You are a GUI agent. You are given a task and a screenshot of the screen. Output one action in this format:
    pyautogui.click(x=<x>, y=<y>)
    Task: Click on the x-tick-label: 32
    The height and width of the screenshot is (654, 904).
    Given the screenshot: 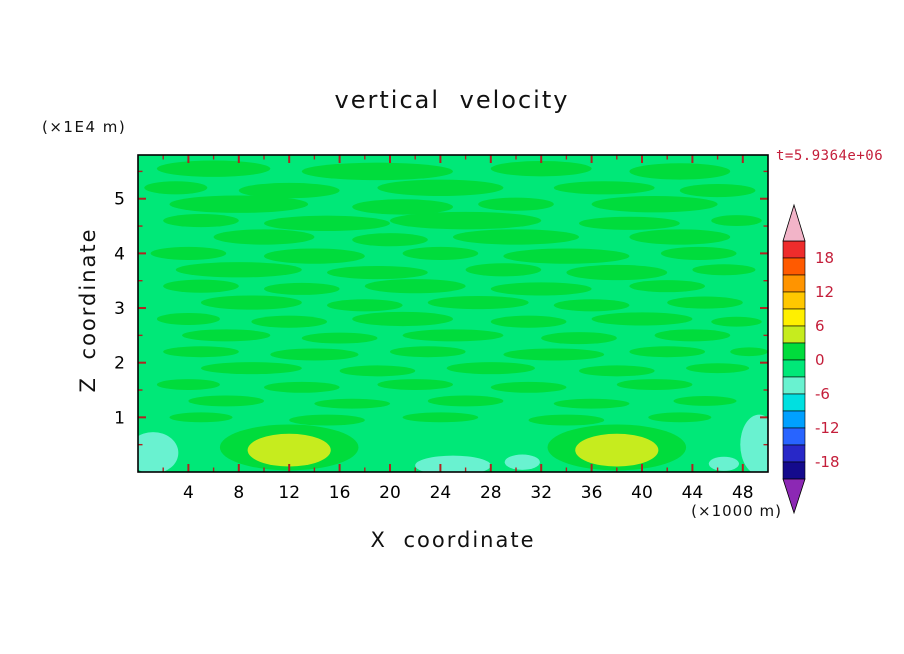 What is the action you would take?
    pyautogui.click(x=541, y=493)
    